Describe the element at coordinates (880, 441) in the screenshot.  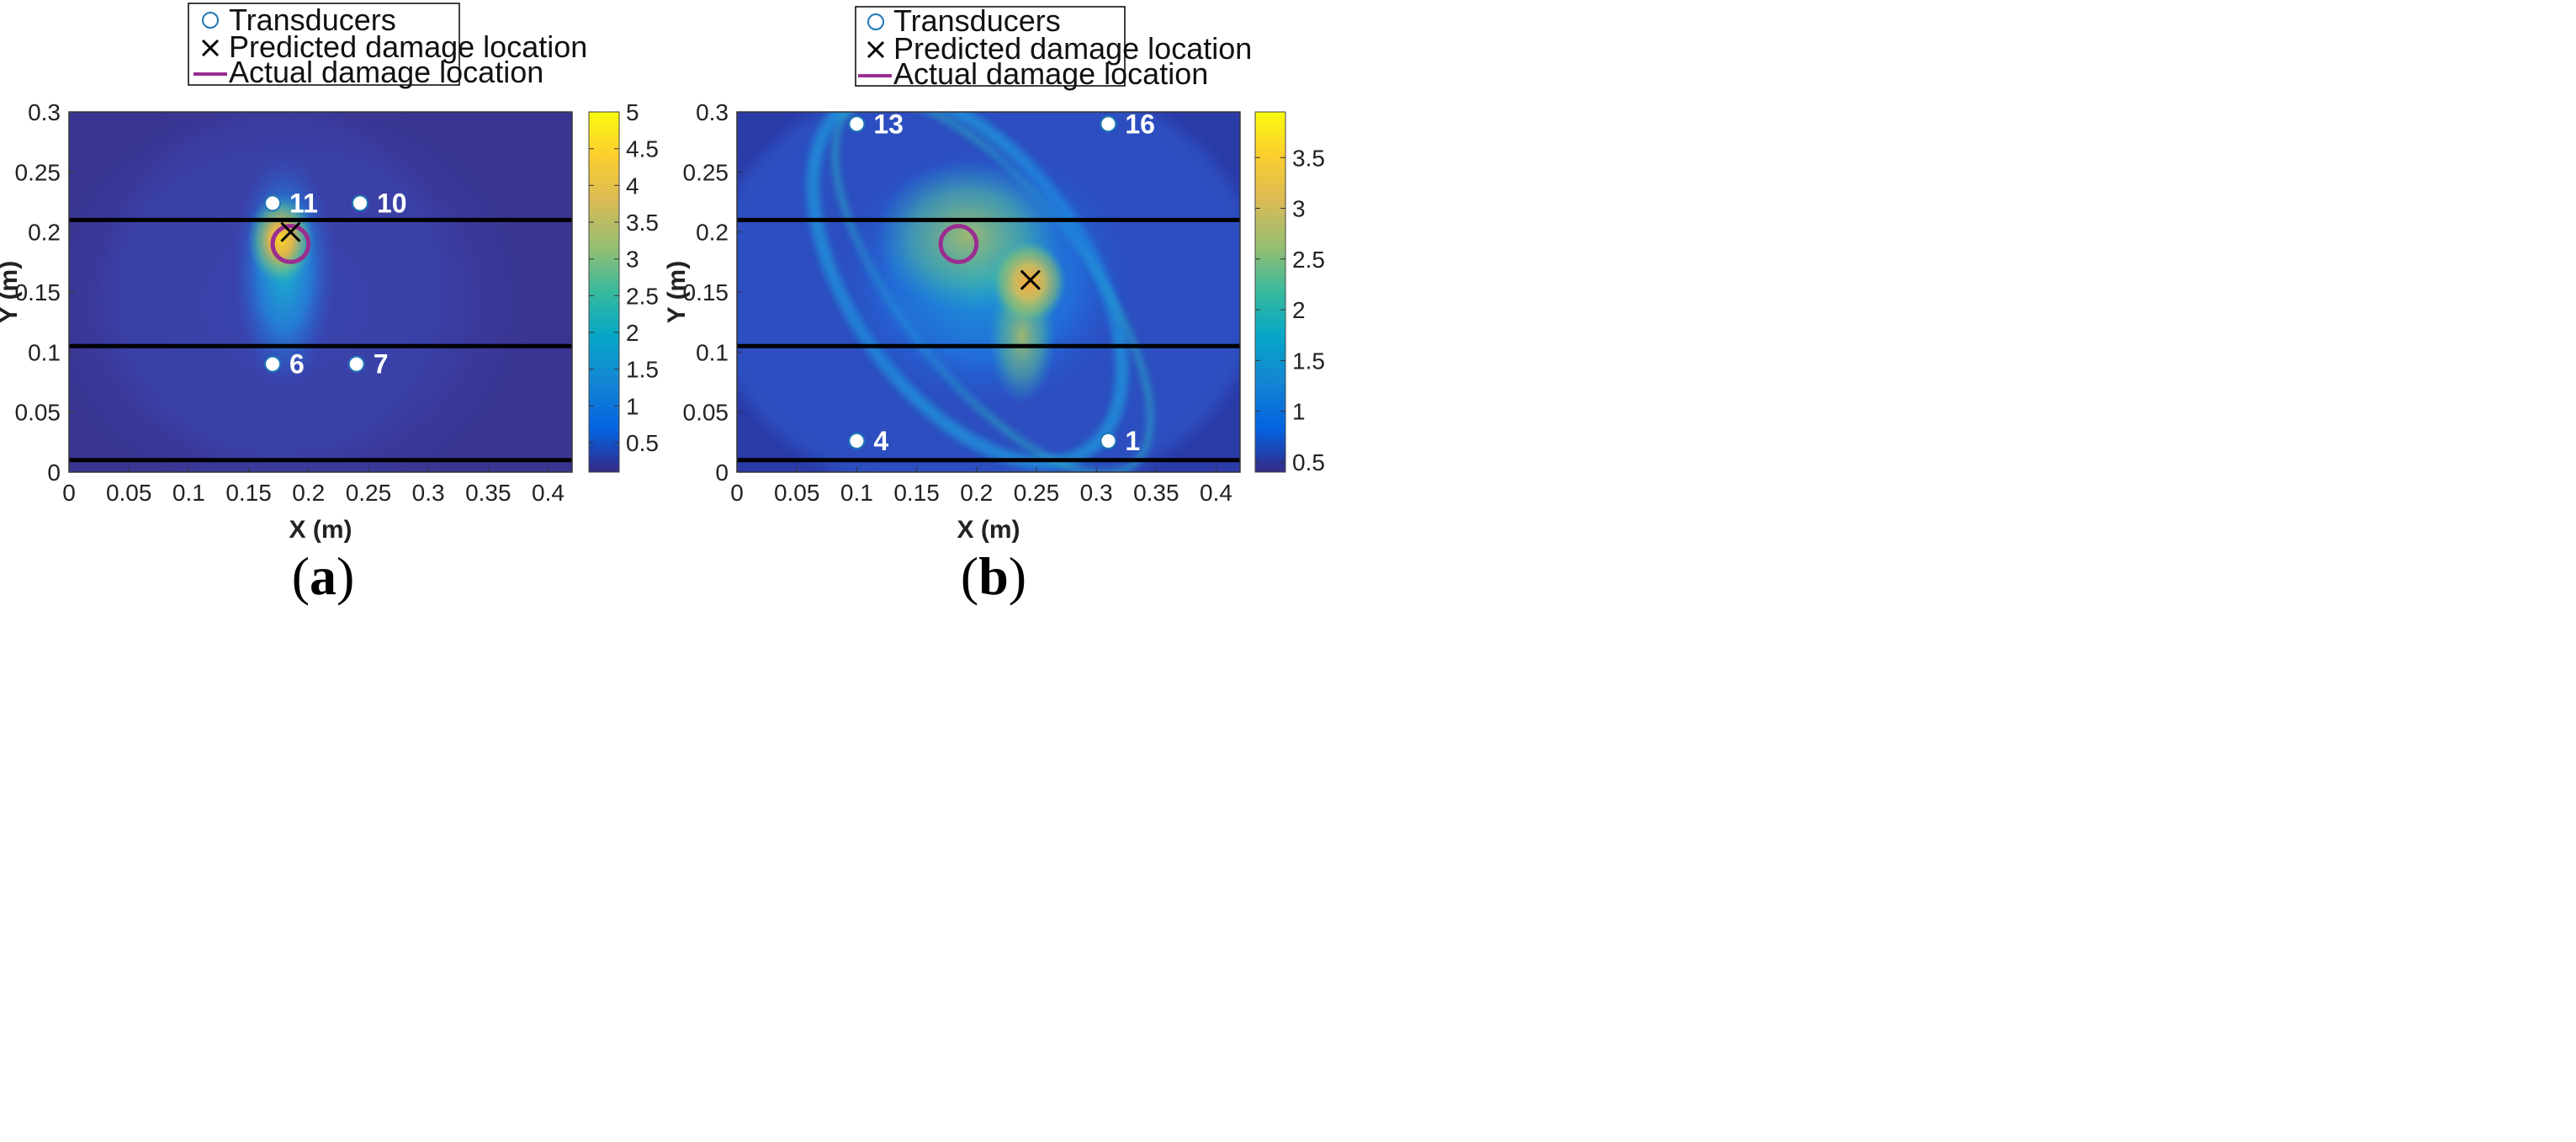
I see `transducer-label: 4` at that location.